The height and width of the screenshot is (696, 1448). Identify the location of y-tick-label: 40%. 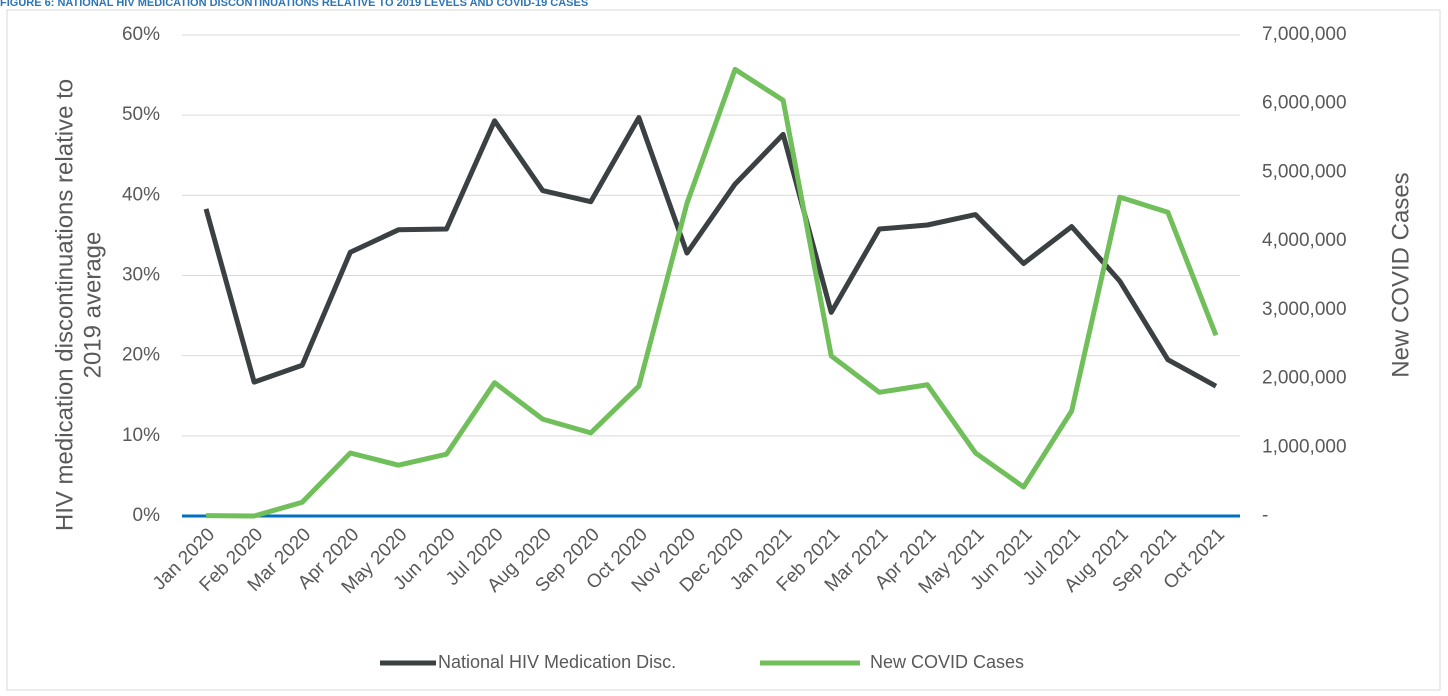
(141, 194).